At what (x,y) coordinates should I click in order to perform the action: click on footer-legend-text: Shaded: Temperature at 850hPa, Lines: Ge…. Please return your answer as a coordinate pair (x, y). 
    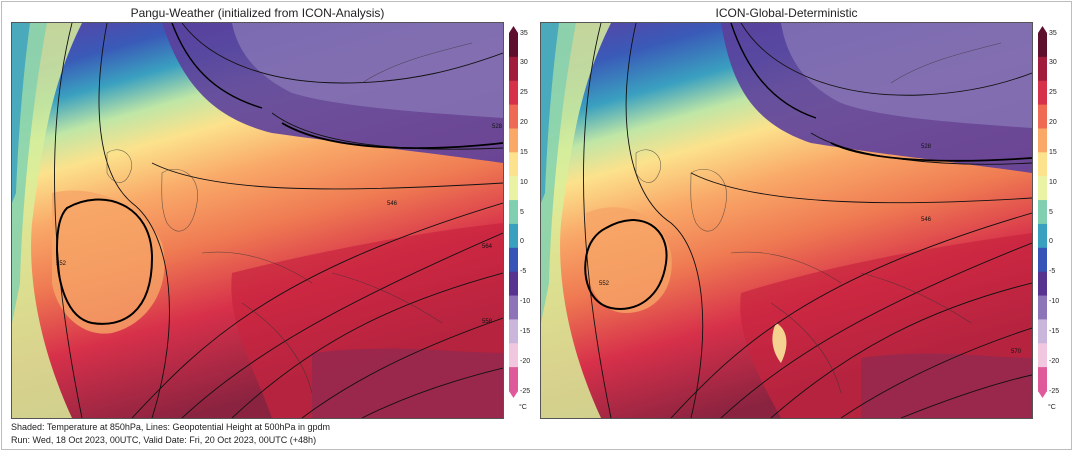
    Looking at the image, I should click on (171, 427).